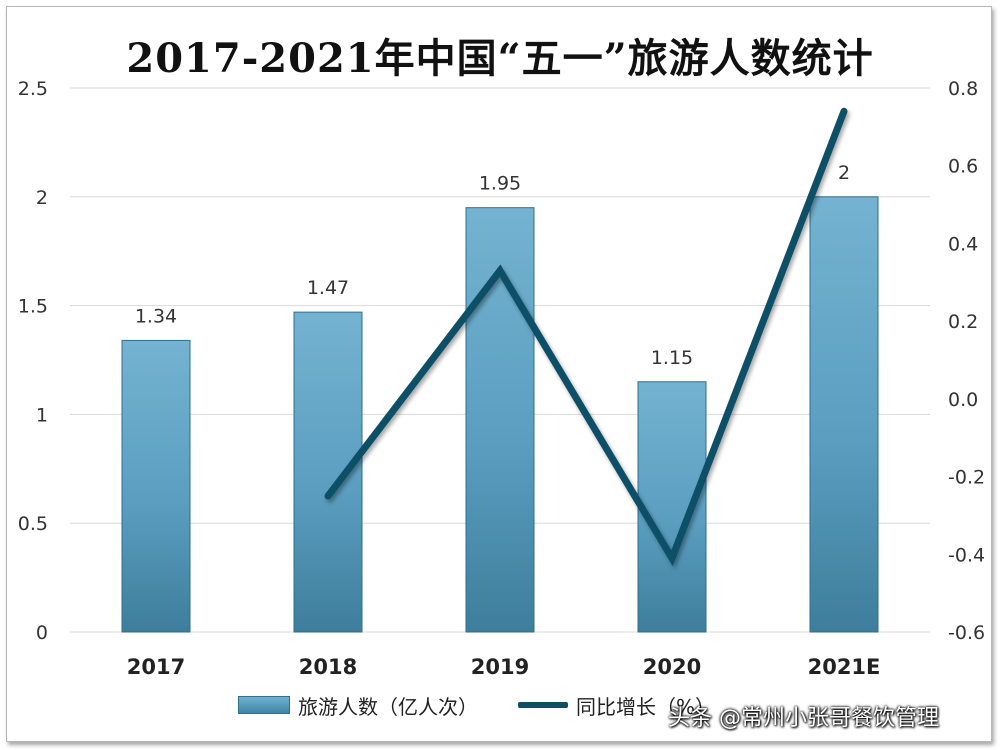 The image size is (1000, 750). I want to click on y-left-tick-label: 0.5, so click(33, 524).